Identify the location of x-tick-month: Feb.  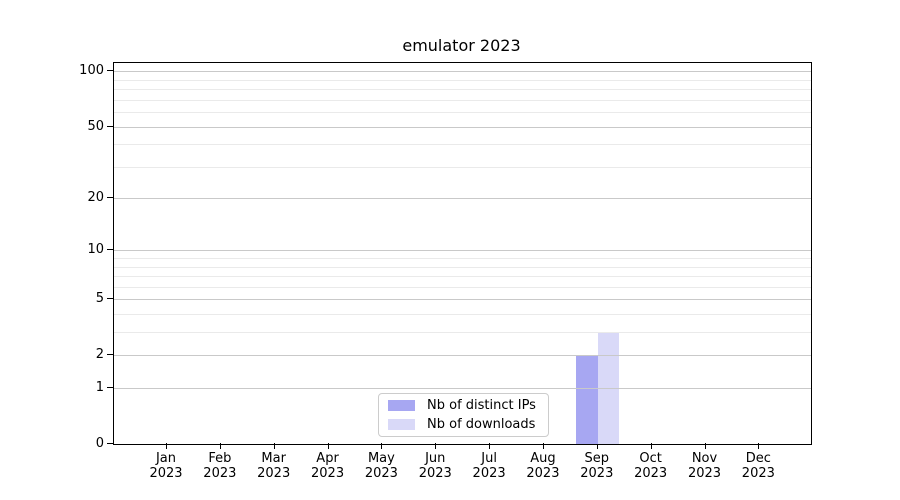
(220, 458).